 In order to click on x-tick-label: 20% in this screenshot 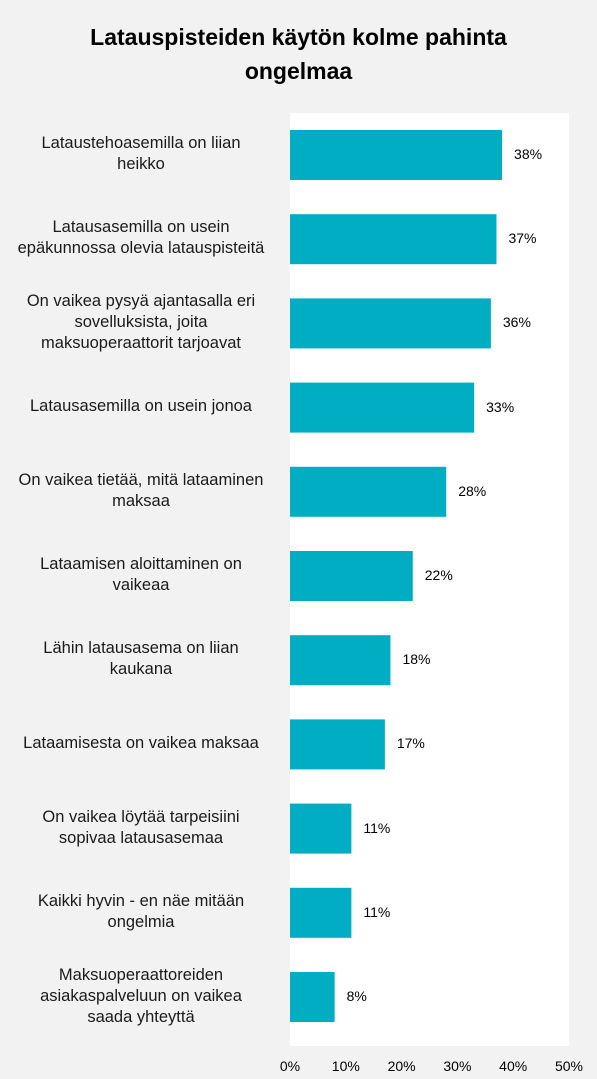, I will do `click(401, 1066)`.